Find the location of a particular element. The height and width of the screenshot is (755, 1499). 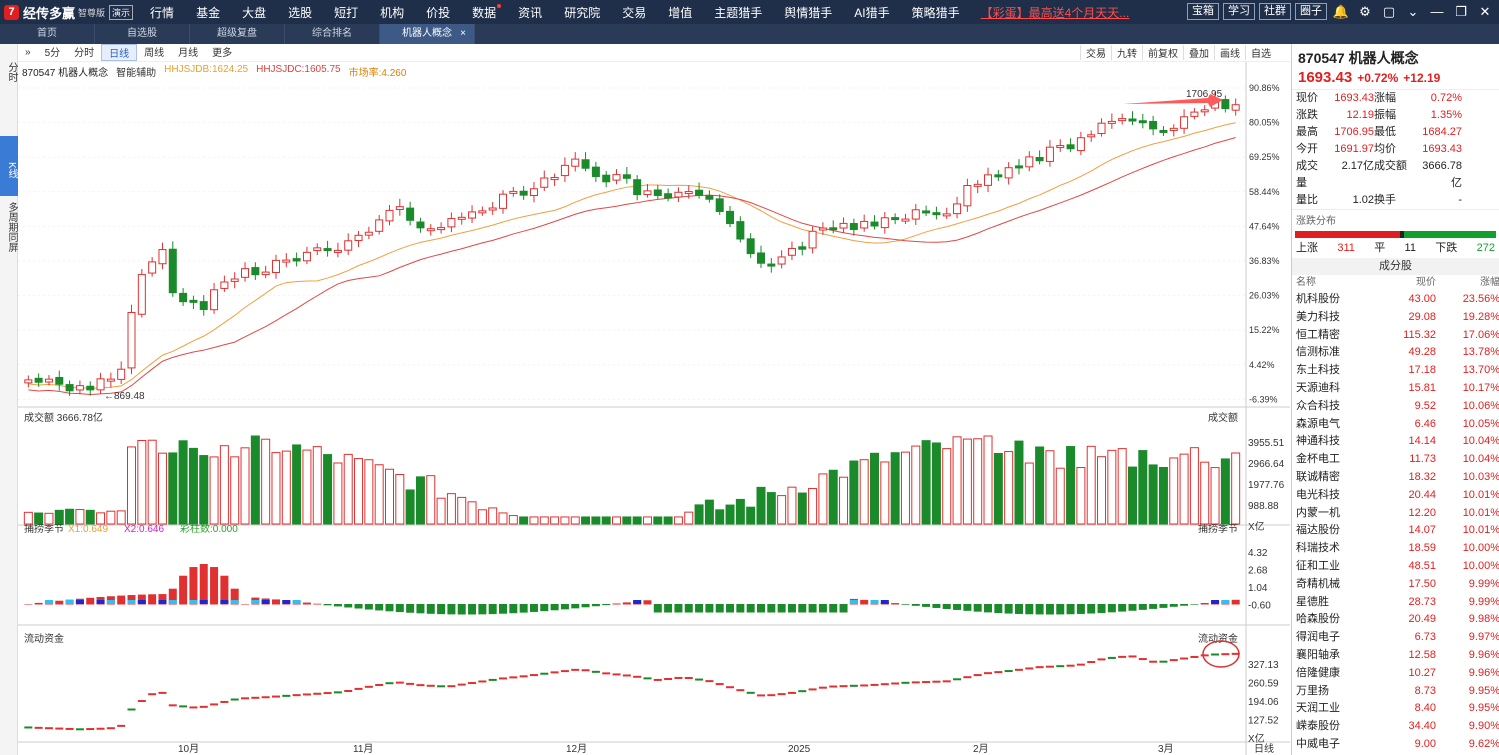

tab-0: 首页 is located at coordinates (47, 34).